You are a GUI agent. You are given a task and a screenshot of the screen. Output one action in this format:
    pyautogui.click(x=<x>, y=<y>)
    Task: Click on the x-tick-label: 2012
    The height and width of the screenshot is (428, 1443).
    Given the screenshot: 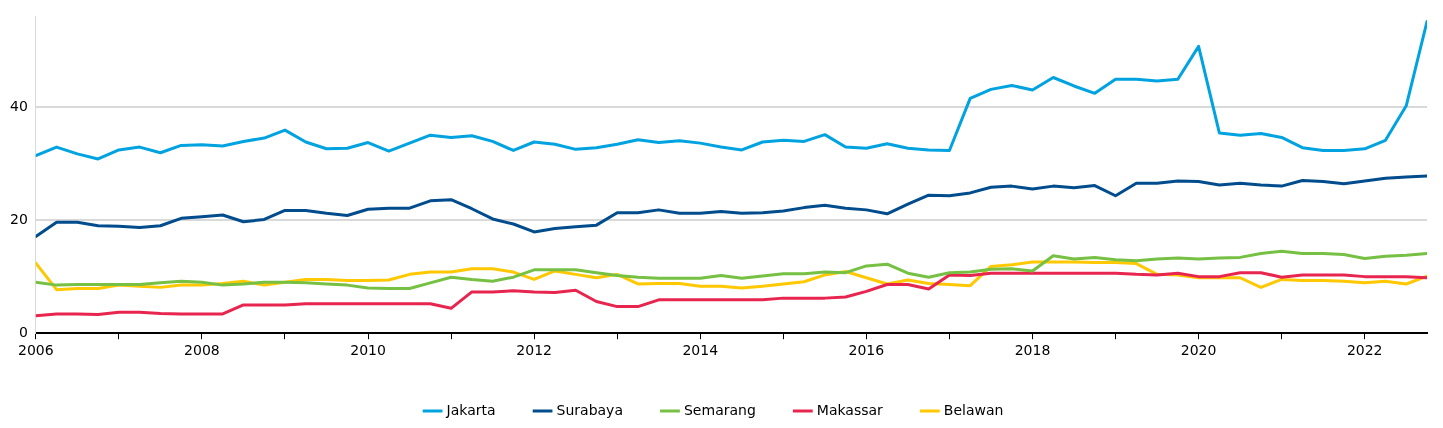 What is the action you would take?
    pyautogui.click(x=534, y=350)
    